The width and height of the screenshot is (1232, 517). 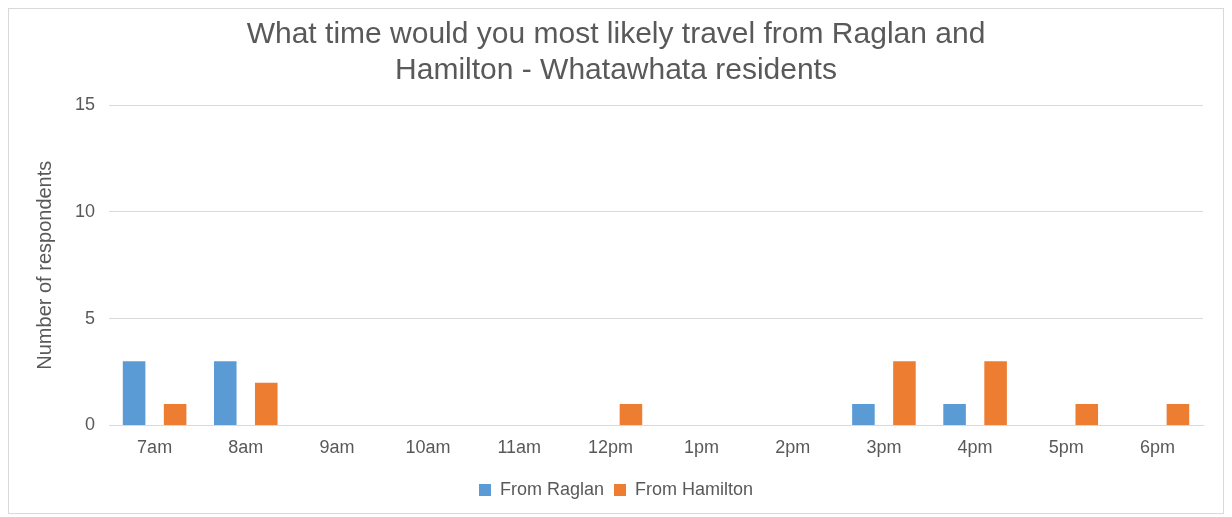 What do you see at coordinates (702, 447) in the screenshot?
I see `x-tick-label: 1pm` at bounding box center [702, 447].